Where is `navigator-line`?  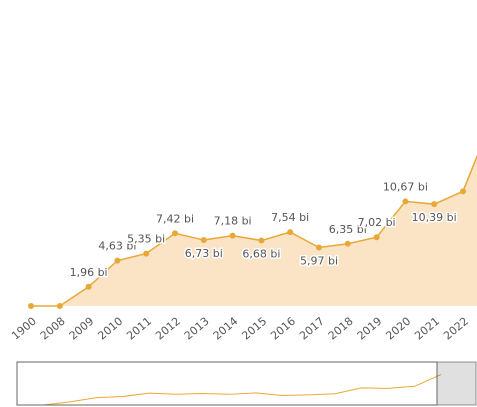
navigator-line is located at coordinates (229, 390).